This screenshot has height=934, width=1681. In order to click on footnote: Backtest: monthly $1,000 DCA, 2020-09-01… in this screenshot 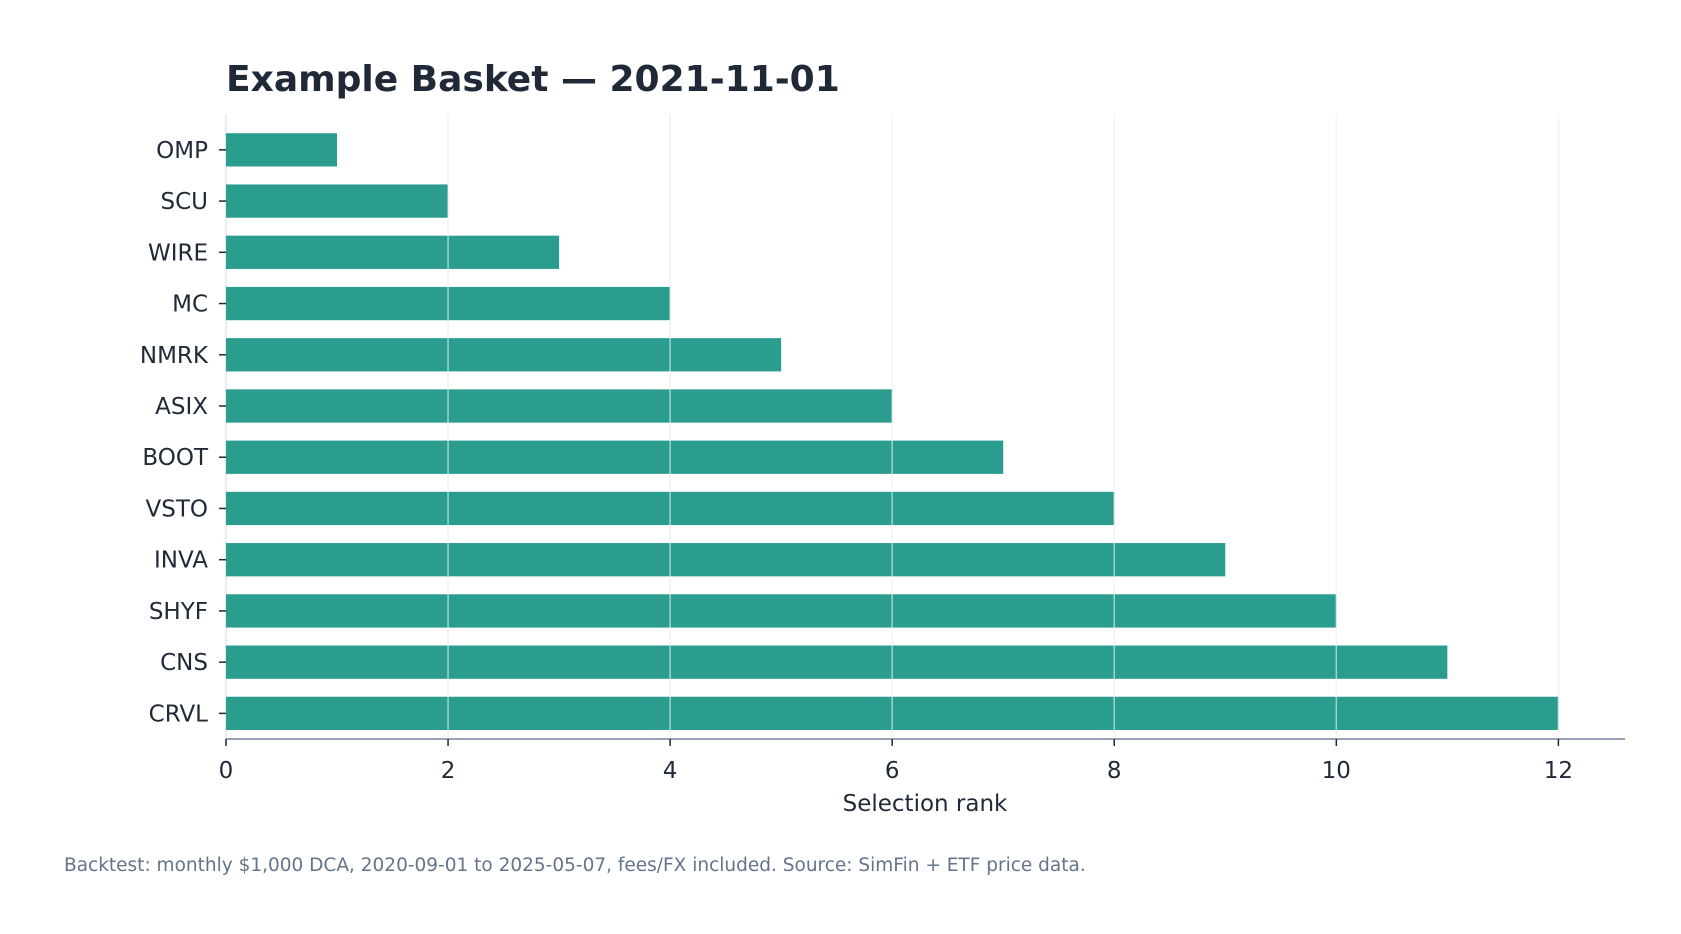, I will do `click(575, 865)`.